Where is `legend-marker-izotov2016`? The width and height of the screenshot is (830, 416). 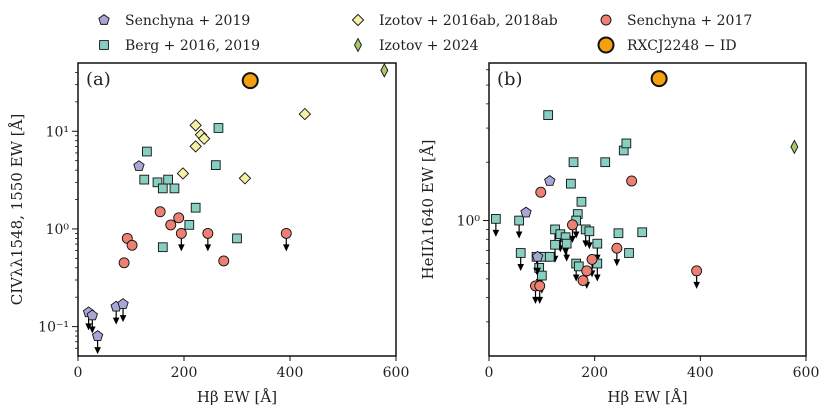 legend-marker-izotov2016 is located at coordinates (358, 20).